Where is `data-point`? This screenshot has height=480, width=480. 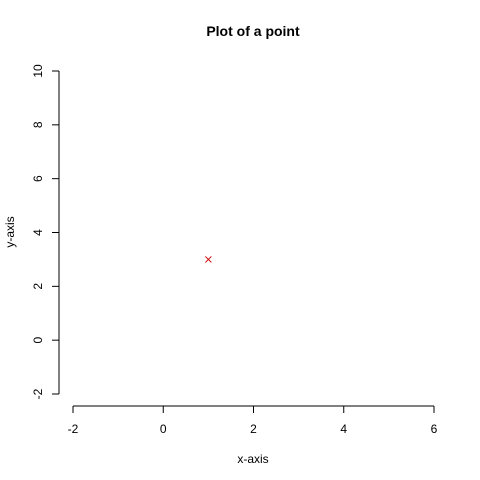 data-point is located at coordinates (208, 259).